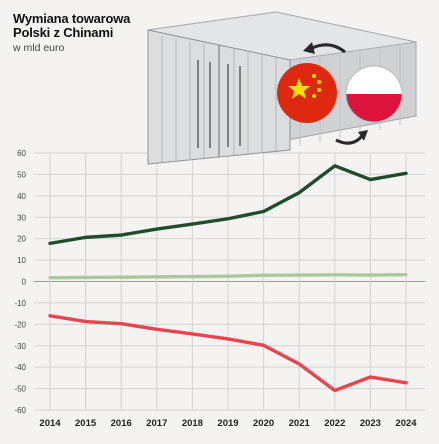 The height and width of the screenshot is (444, 439). What do you see at coordinates (86, 423) in the screenshot?
I see `x-tick-label: 2015` at bounding box center [86, 423].